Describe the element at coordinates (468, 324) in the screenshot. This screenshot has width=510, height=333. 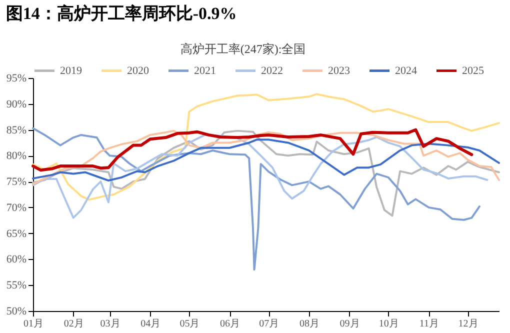
I see `x-tick-label: 12月` at that location.